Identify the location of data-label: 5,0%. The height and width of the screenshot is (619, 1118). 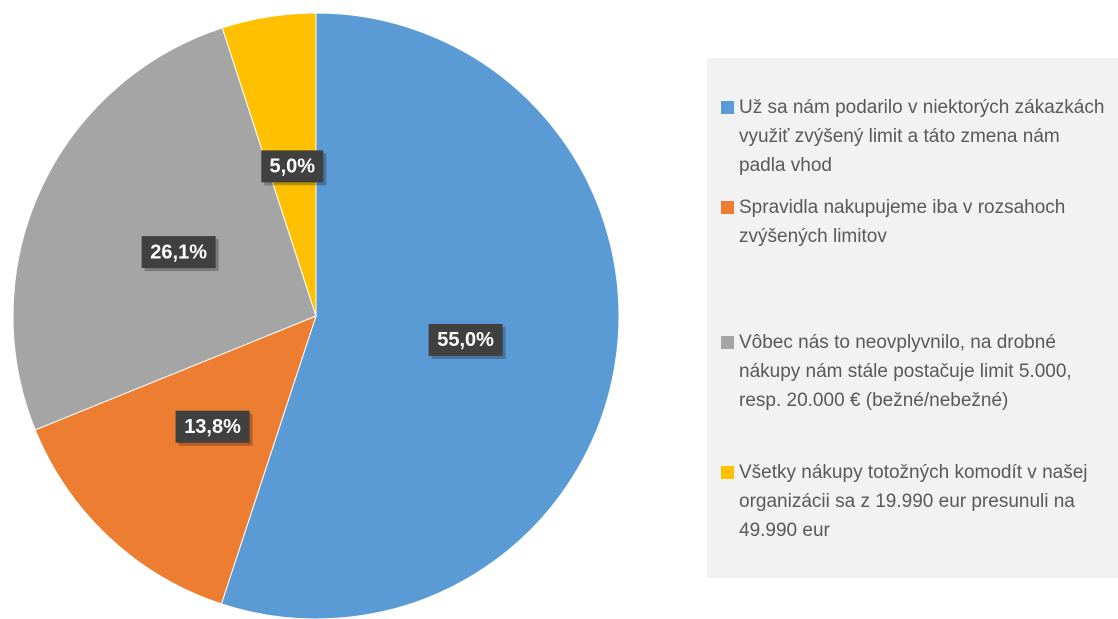
(292, 167).